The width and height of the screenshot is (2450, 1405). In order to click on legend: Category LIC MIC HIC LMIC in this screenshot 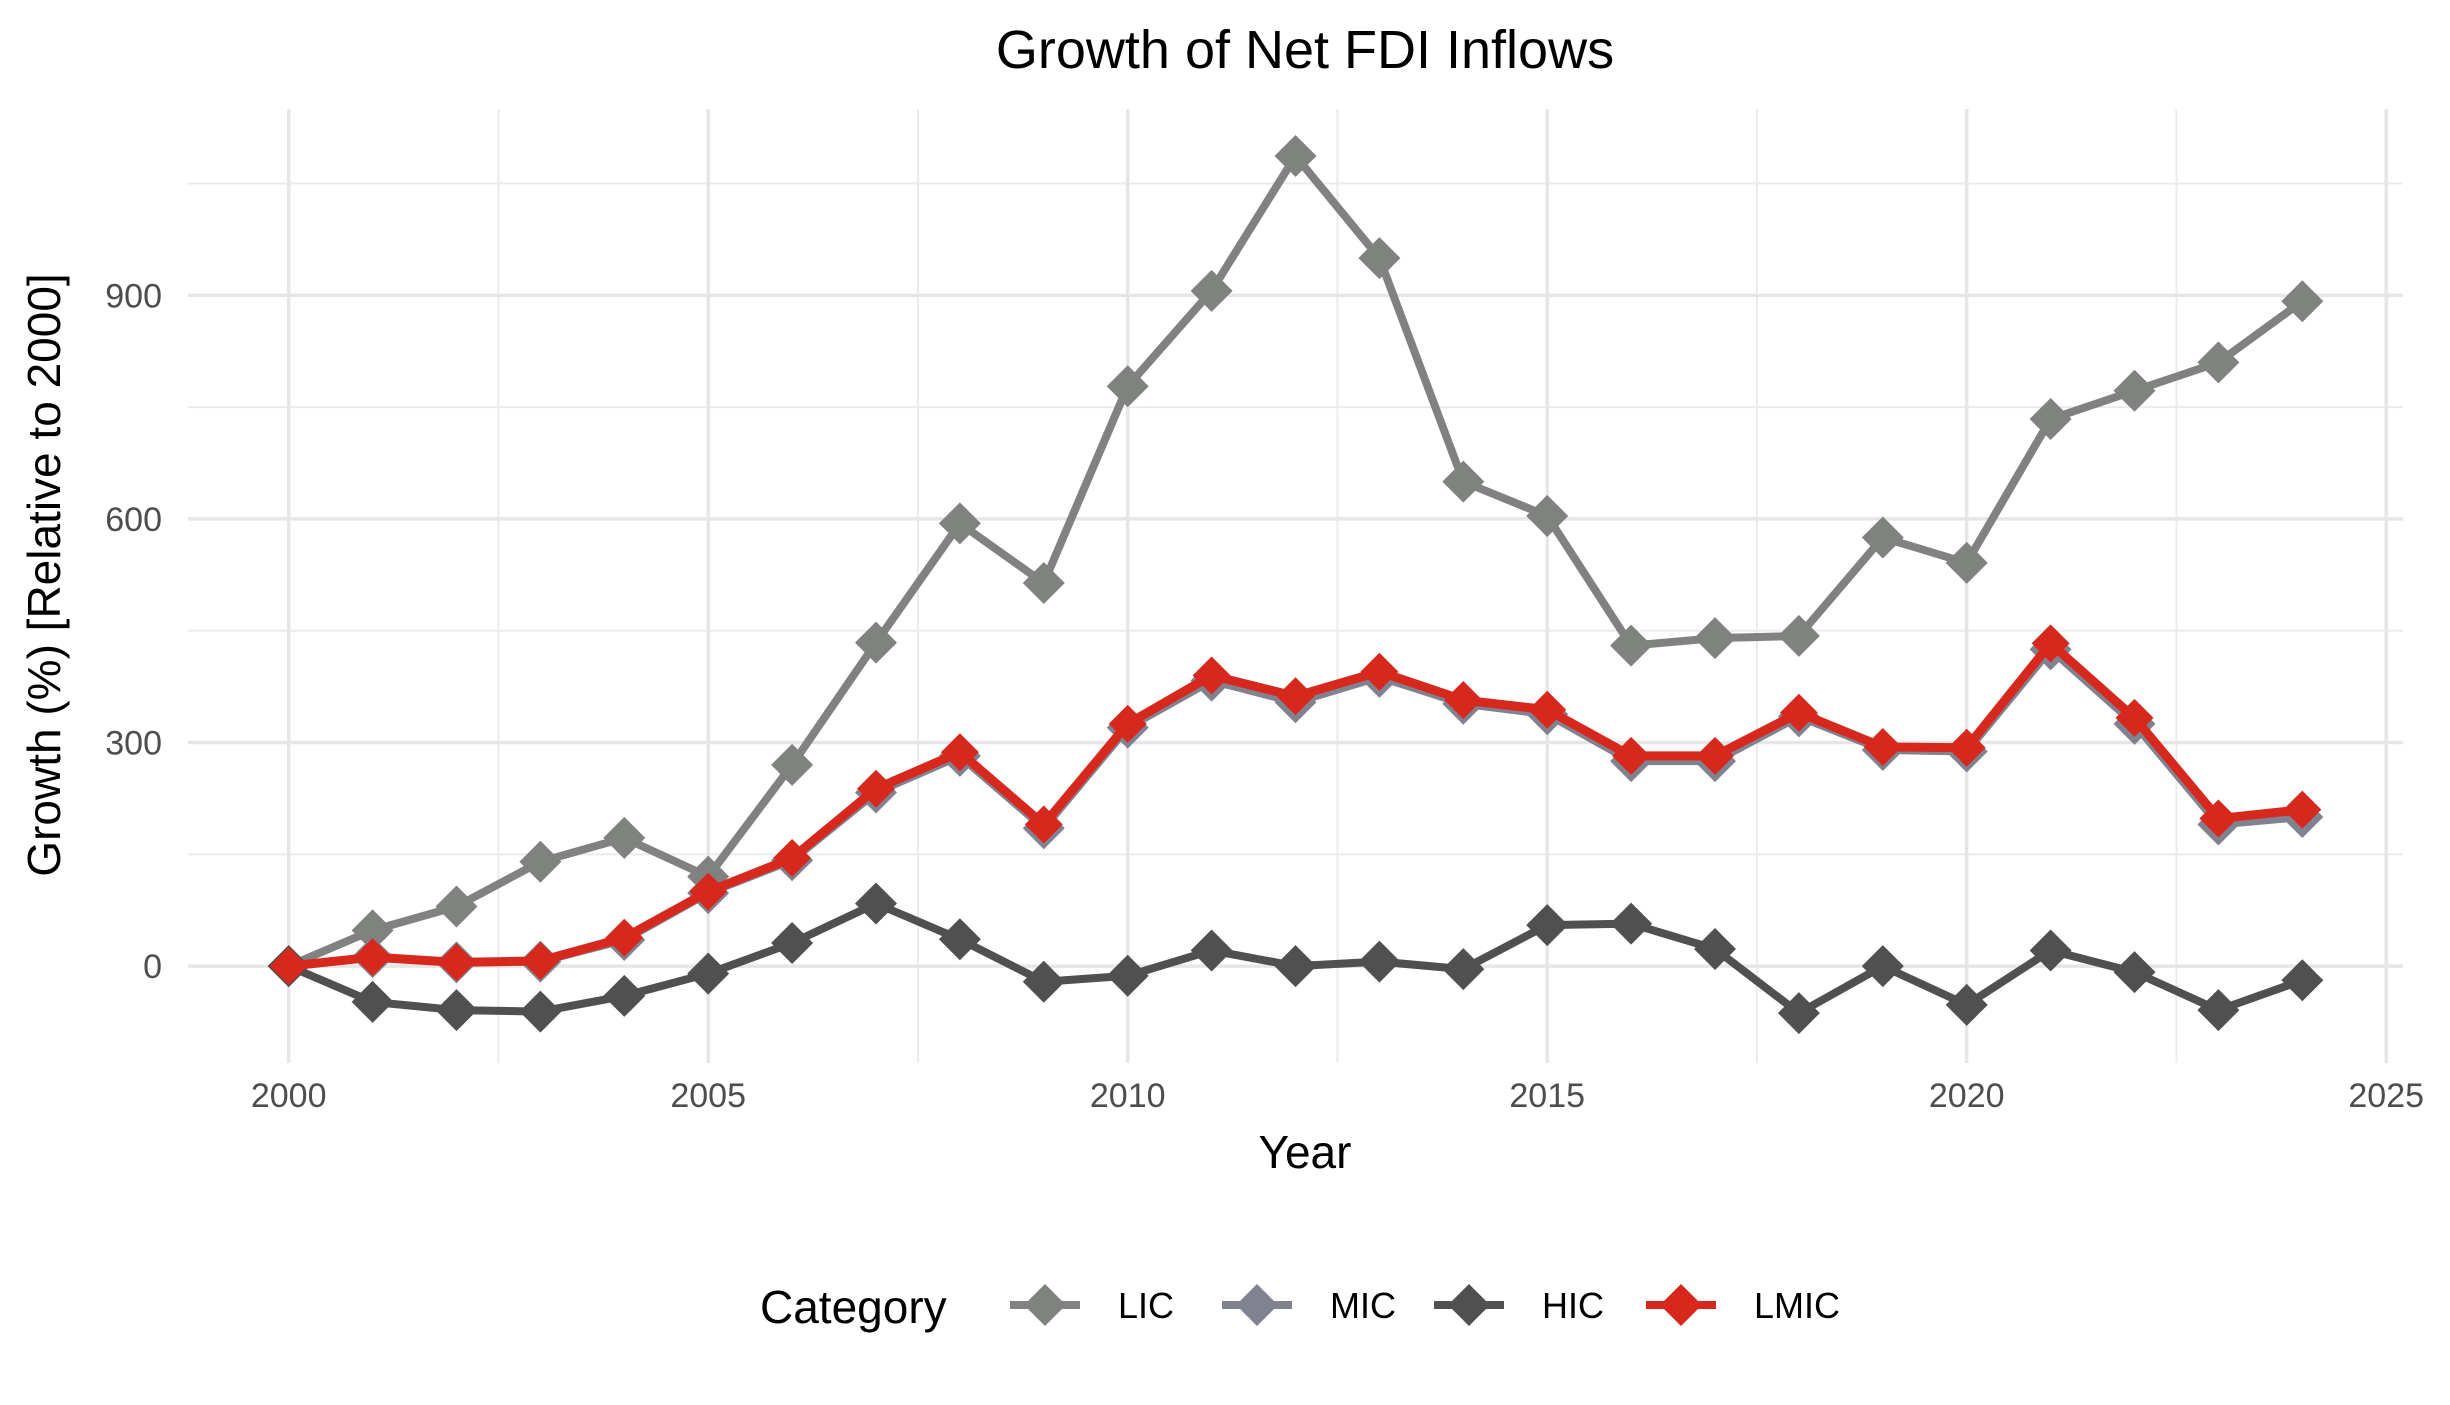, I will do `click(1300, 1307)`.